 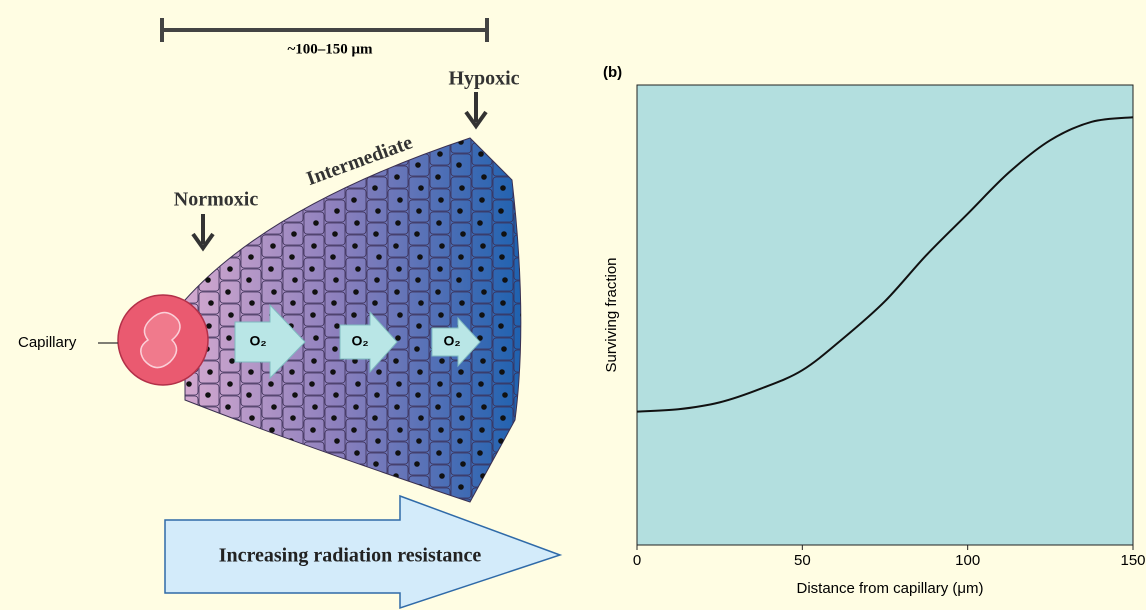 What do you see at coordinates (47, 342) in the screenshot?
I see `capillary-label: Capillary` at bounding box center [47, 342].